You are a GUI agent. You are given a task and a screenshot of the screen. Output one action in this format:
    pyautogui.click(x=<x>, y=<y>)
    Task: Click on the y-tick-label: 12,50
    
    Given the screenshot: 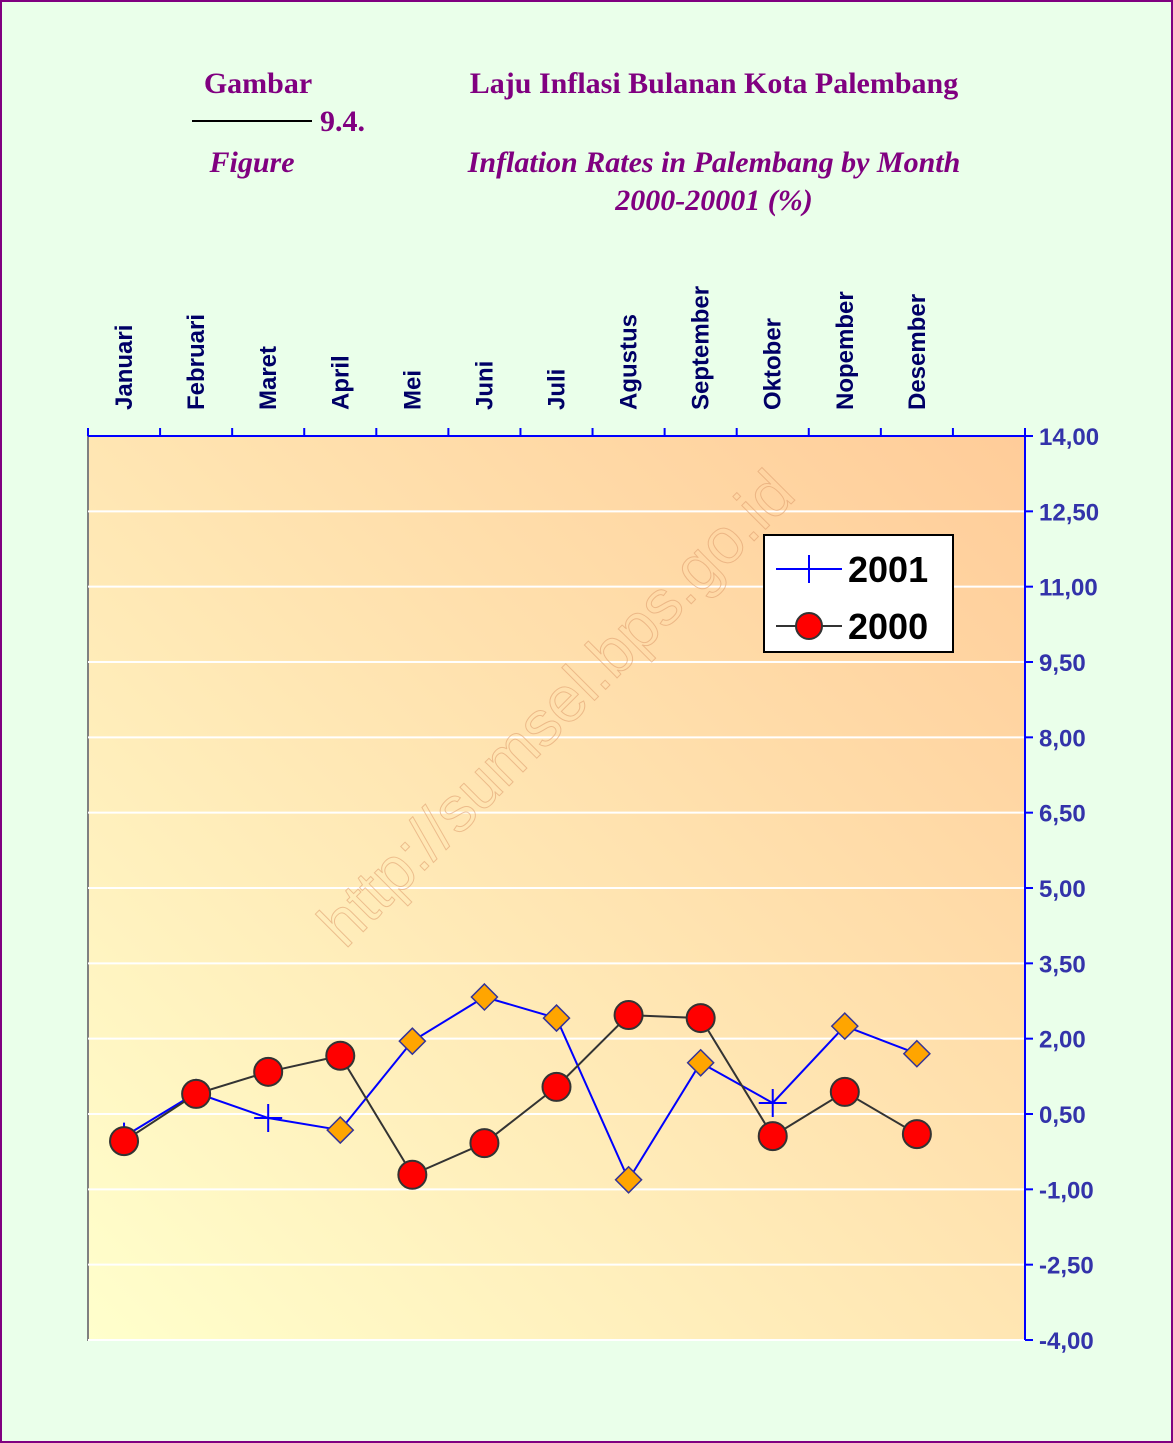 What is the action you would take?
    pyautogui.click(x=1069, y=512)
    